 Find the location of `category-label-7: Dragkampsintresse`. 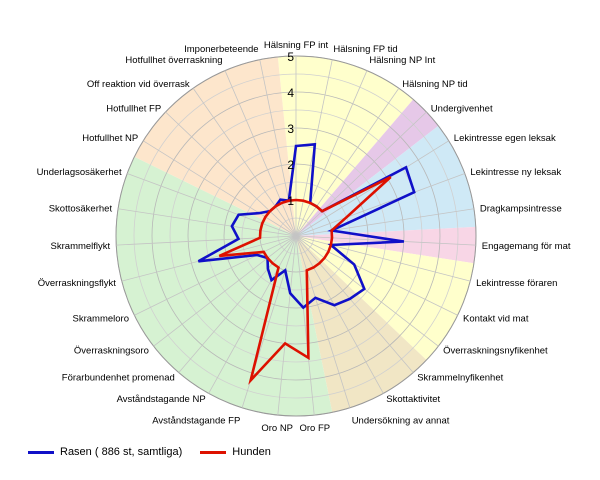

category-label-7: Dragkampsintresse is located at coordinates (521, 208).